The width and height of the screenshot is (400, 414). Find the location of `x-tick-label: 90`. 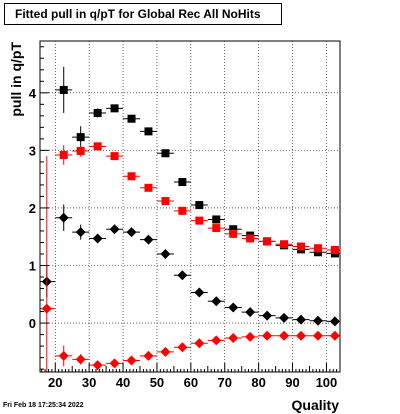

x-tick-label: 90 is located at coordinates (292, 382).